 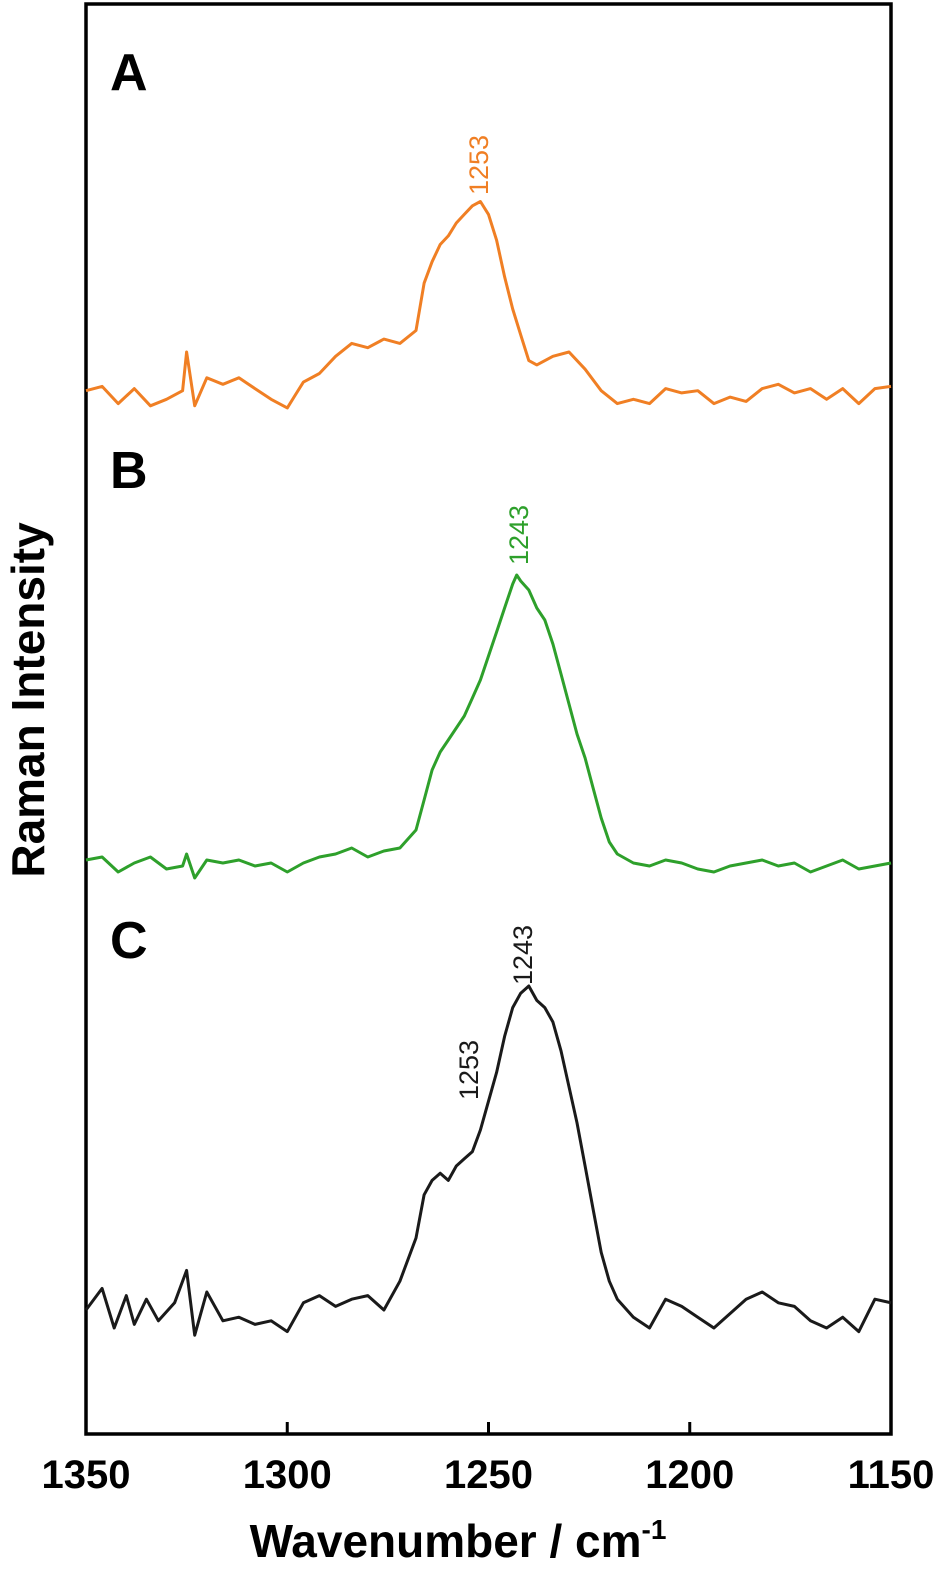 What do you see at coordinates (479, 165) in the screenshot?
I see `peak-label-a-1253: 1253` at bounding box center [479, 165].